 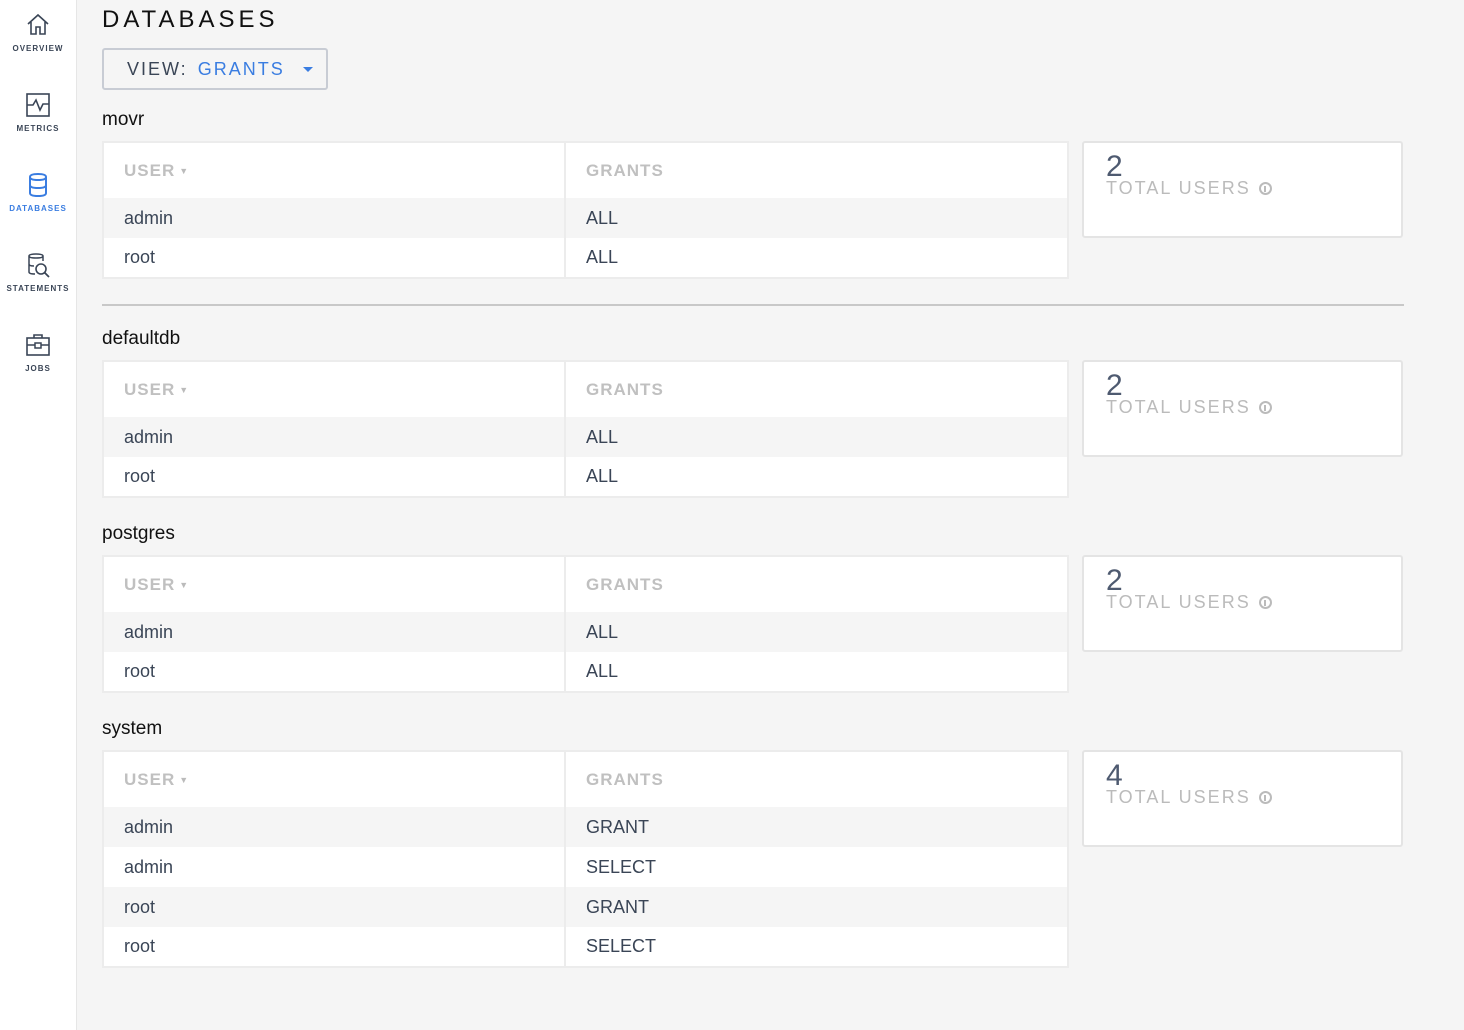 What do you see at coordinates (157, 68) in the screenshot?
I see `view-label: VIEW:` at bounding box center [157, 68].